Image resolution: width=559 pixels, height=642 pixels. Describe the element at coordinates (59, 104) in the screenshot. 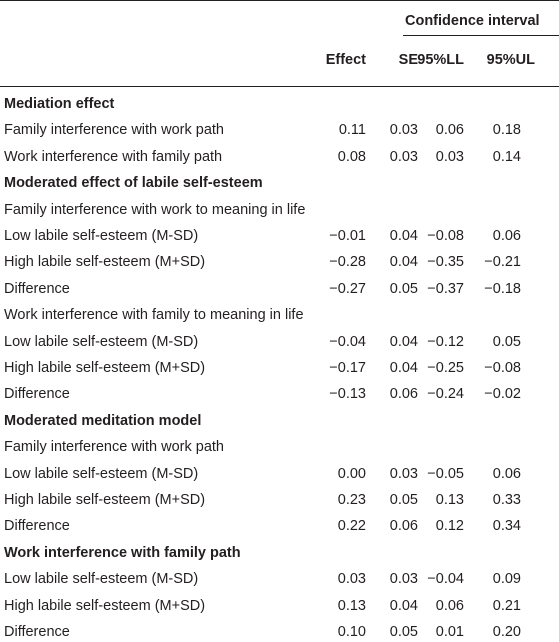

I see `section-heading: Mediation effect` at that location.